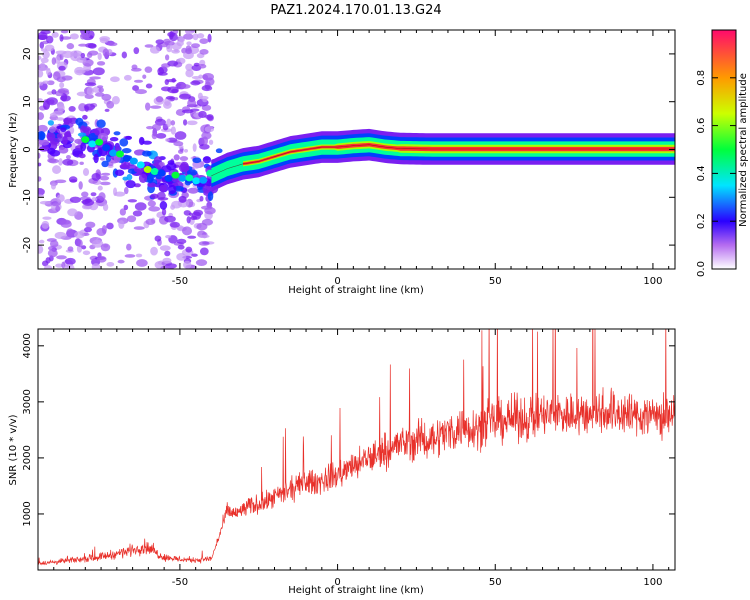 The height and width of the screenshot is (600, 750). Describe the element at coordinates (459, 154) in the screenshot. I see `ridge-band` at that location.